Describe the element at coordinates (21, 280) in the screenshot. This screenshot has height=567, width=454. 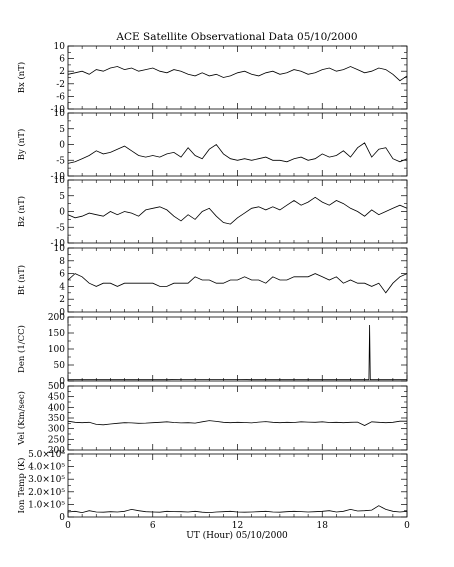
I see `bt-ylabel: Bt (nT)` at that location.